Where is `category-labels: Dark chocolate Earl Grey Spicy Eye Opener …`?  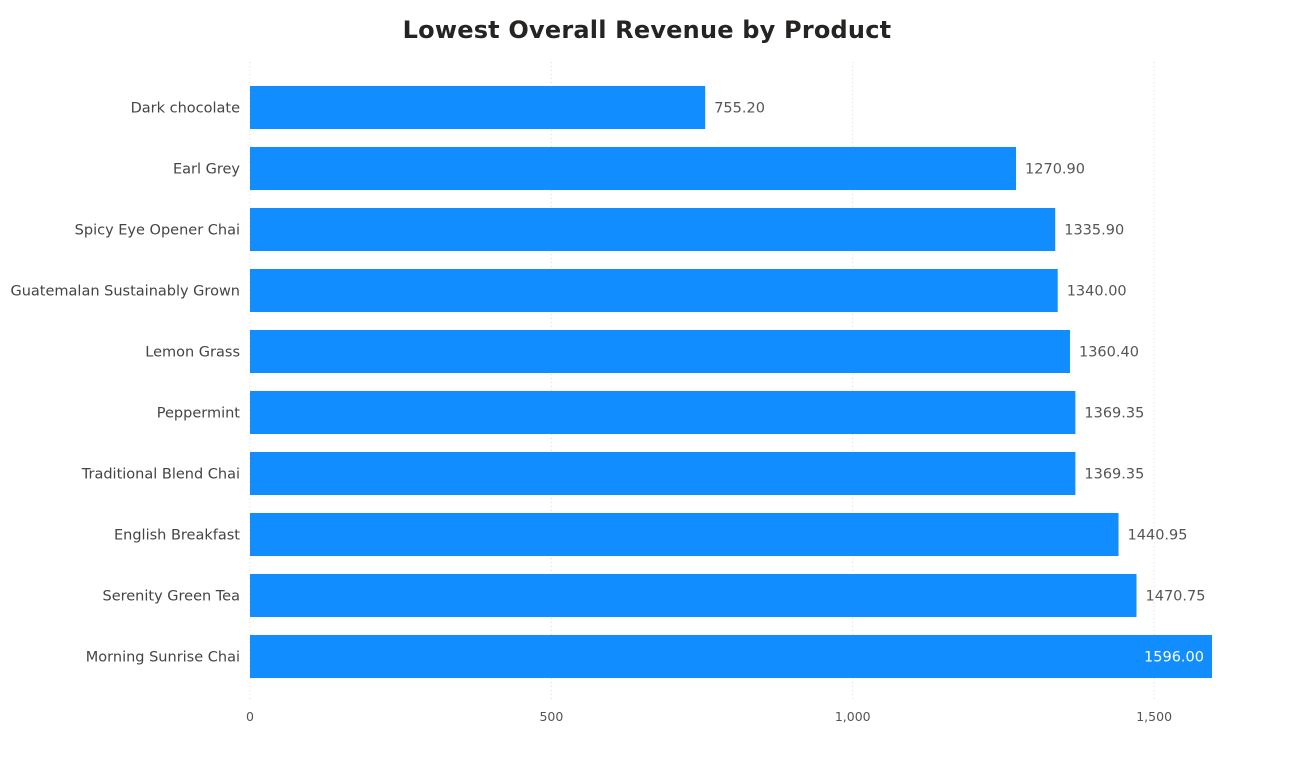
category-labels: Dark chocolate Earl Grey Spicy Eye Opener … is located at coordinates (126, 383).